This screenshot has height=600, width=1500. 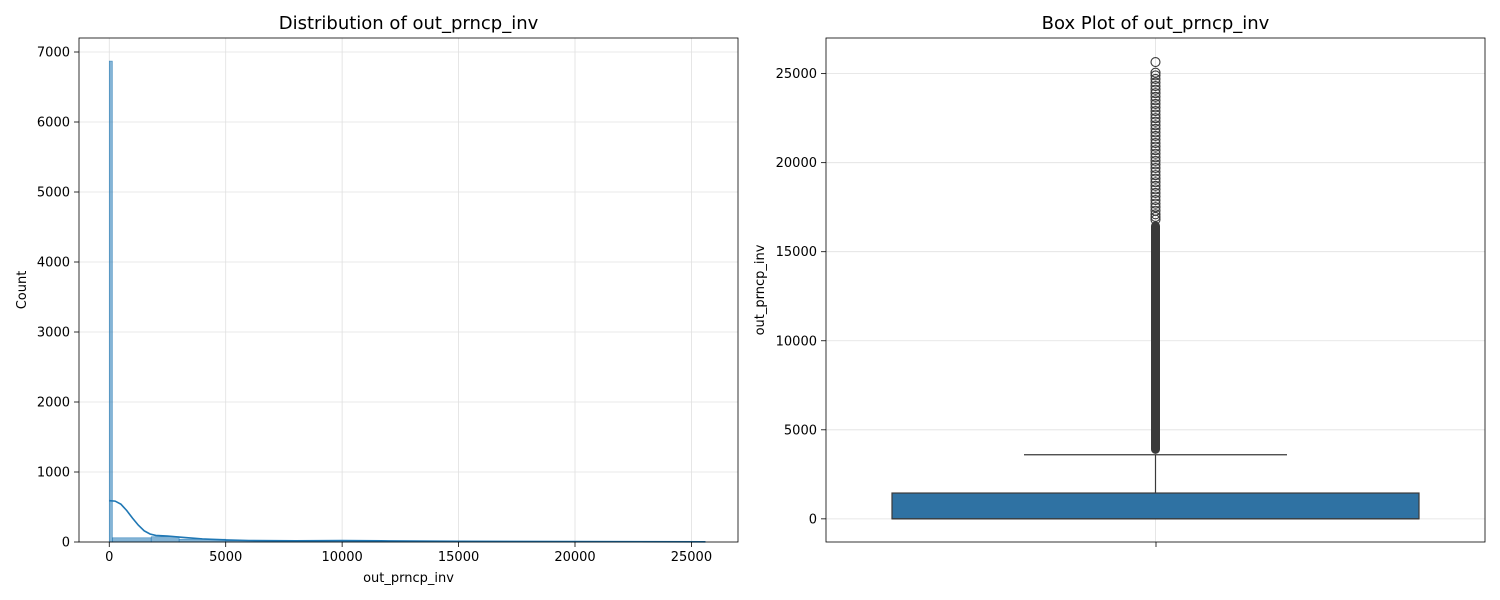 What do you see at coordinates (800, 430) in the screenshot?
I see `boxplot-y-tick-label: 5000` at bounding box center [800, 430].